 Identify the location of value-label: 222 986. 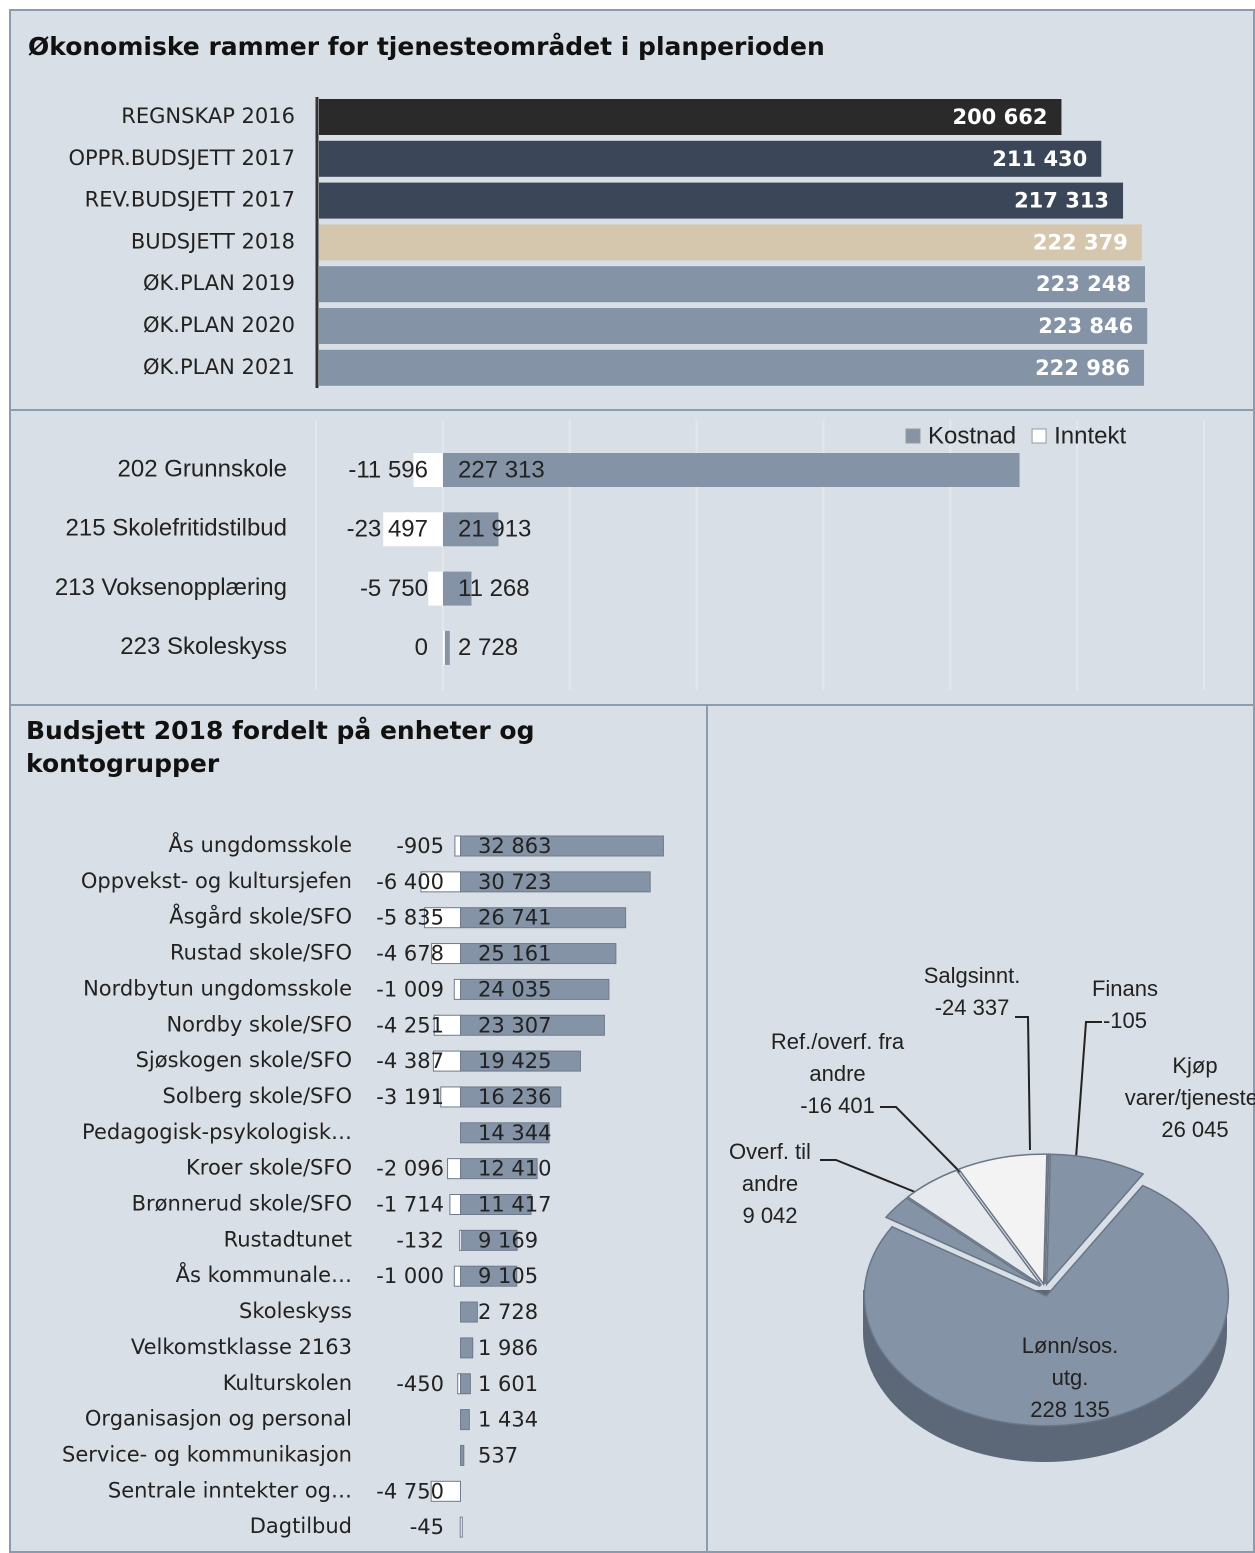
(1082, 368).